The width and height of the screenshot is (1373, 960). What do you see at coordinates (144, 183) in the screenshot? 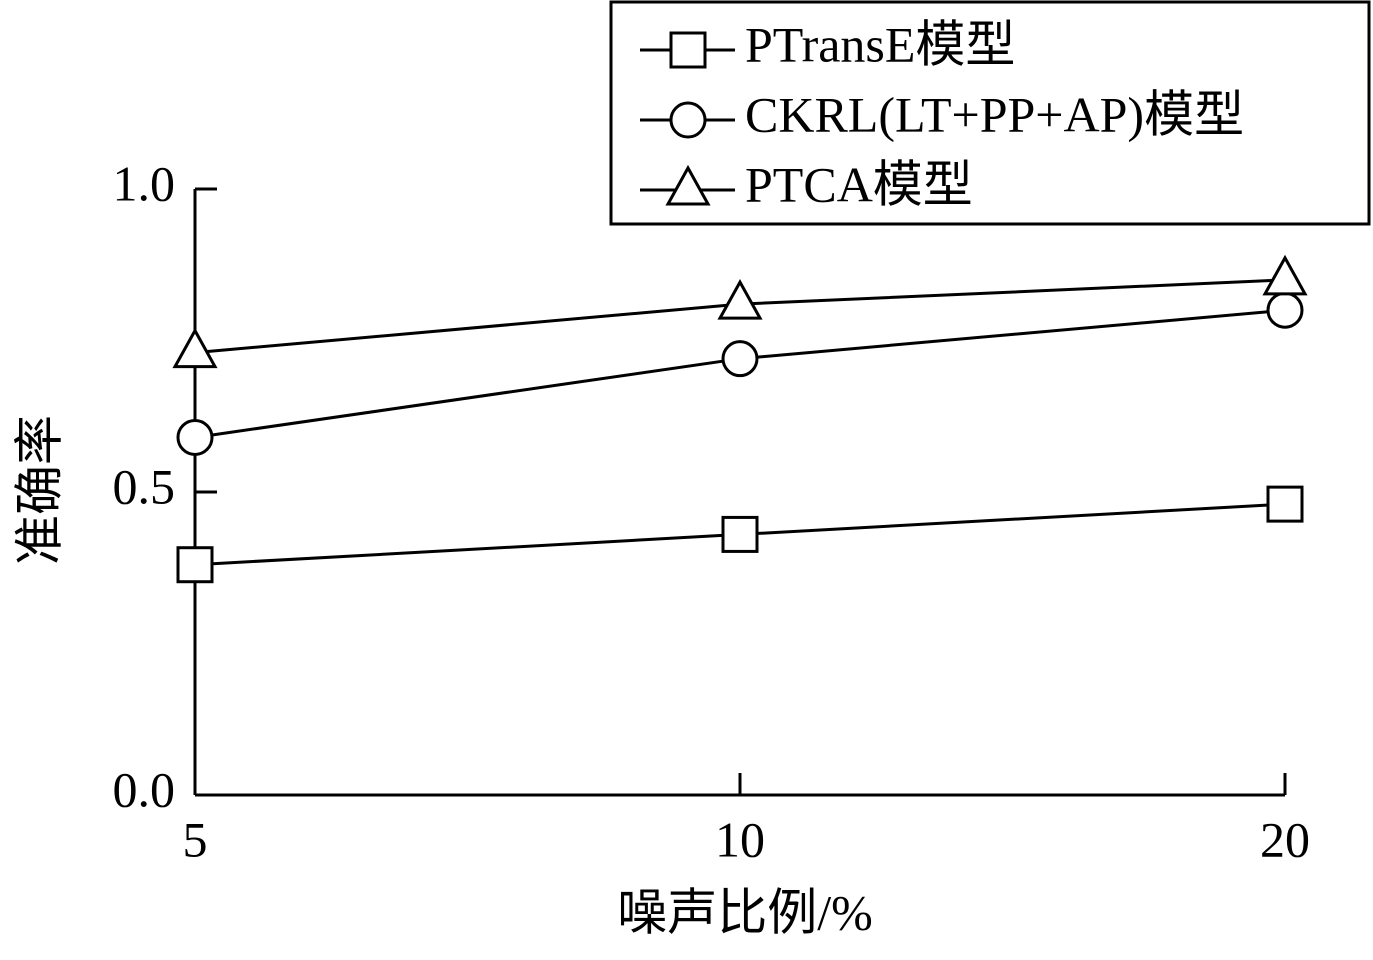
I see `y-tick-label: 1.0` at bounding box center [144, 183].